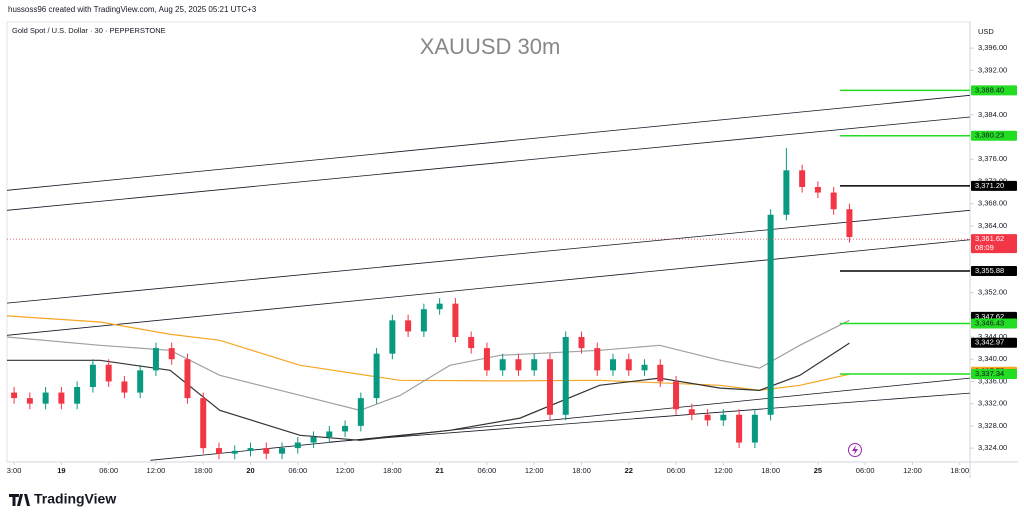 Image resolution: width=1024 pixels, height=522 pixels. What do you see at coordinates (855, 450) in the screenshot?
I see `lightning-icon` at bounding box center [855, 450].